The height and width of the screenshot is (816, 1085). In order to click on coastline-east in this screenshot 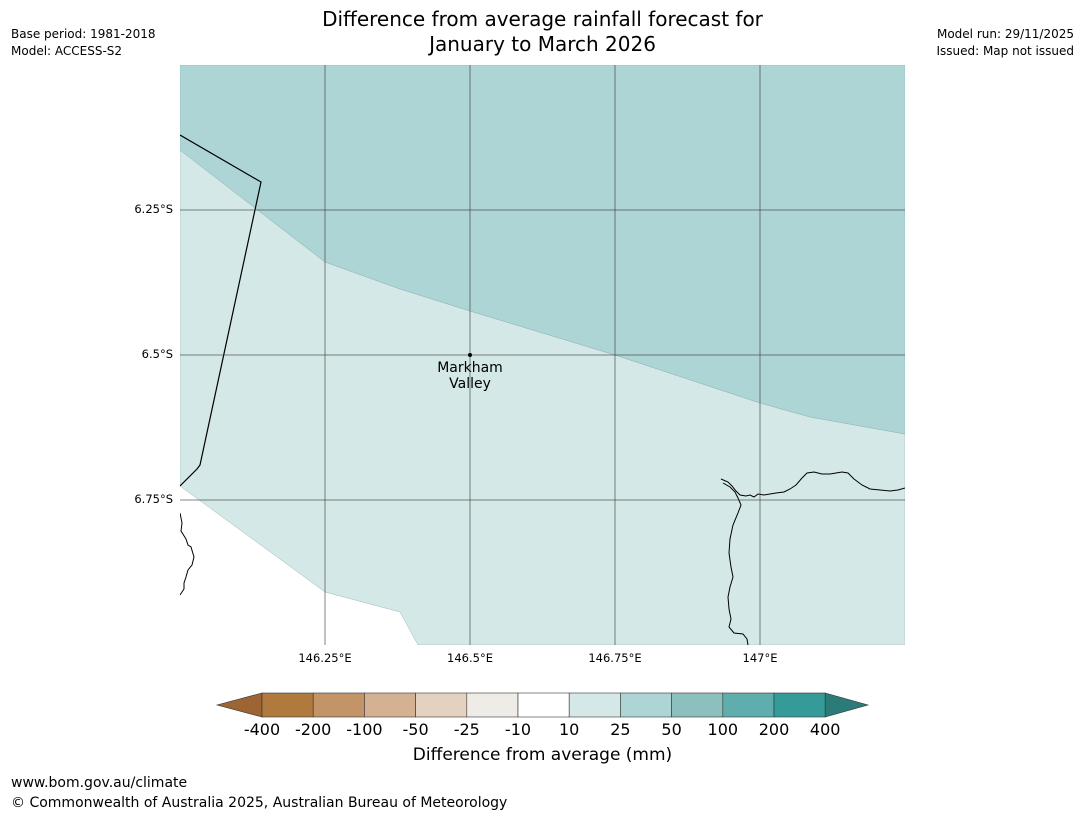, I will do `click(812, 484)`.